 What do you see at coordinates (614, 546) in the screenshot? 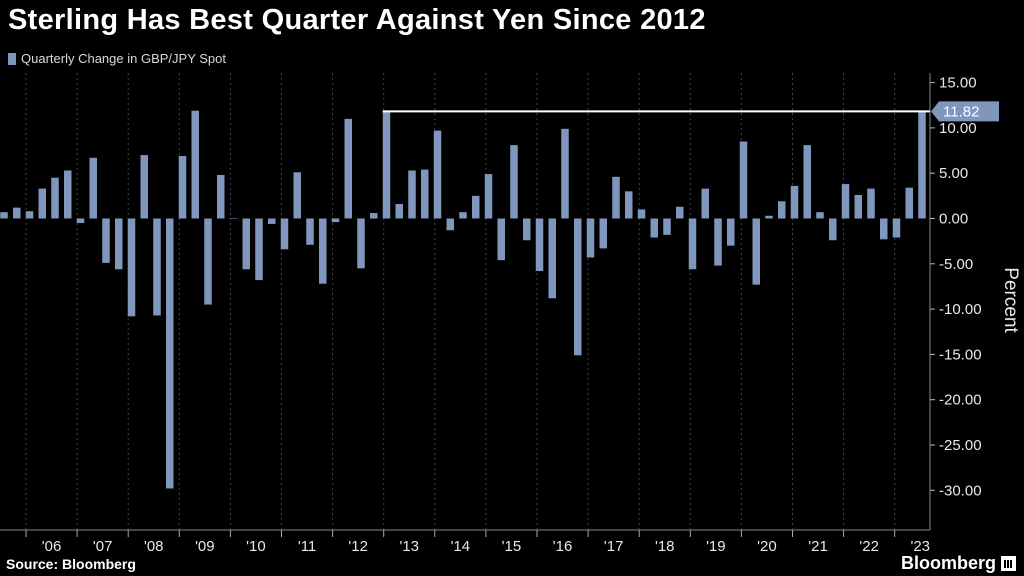
I see `x-tick-label: '17` at bounding box center [614, 546].